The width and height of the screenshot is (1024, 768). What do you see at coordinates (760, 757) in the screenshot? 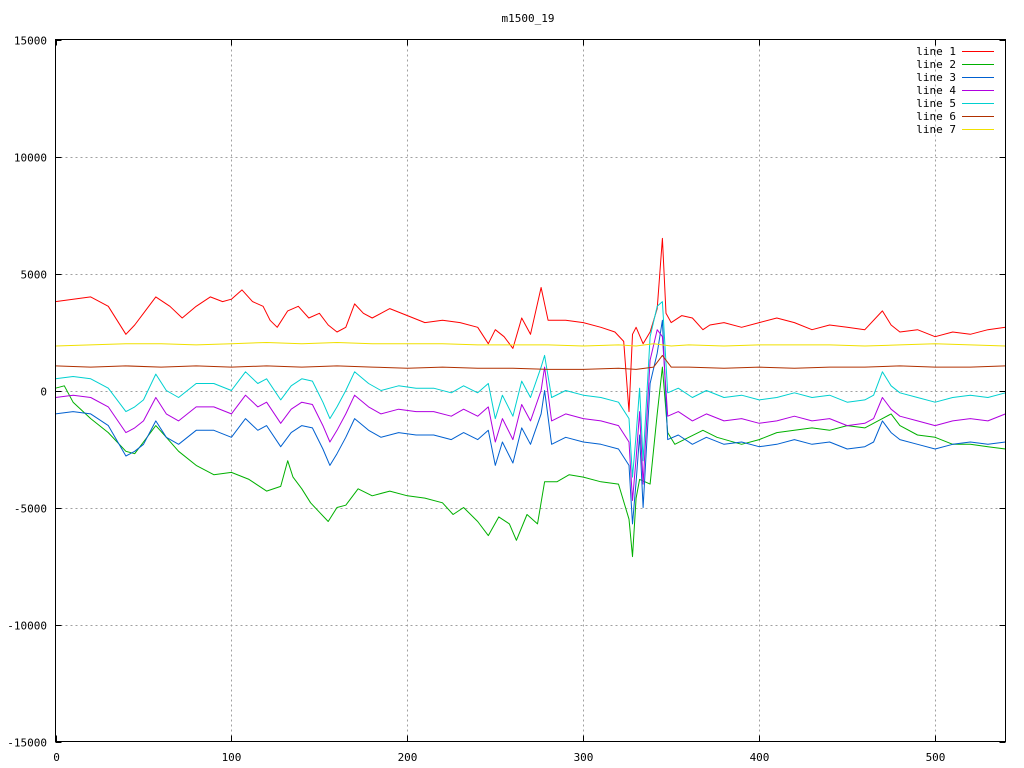
I see `x-tick-label: 400` at bounding box center [760, 757].